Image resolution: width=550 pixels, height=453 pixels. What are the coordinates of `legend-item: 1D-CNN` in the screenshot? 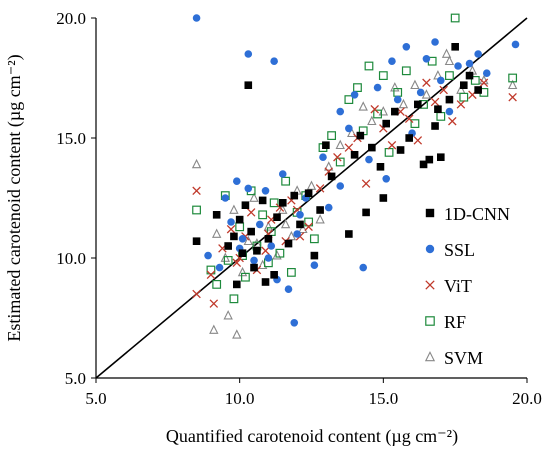 It's located at (468, 214).